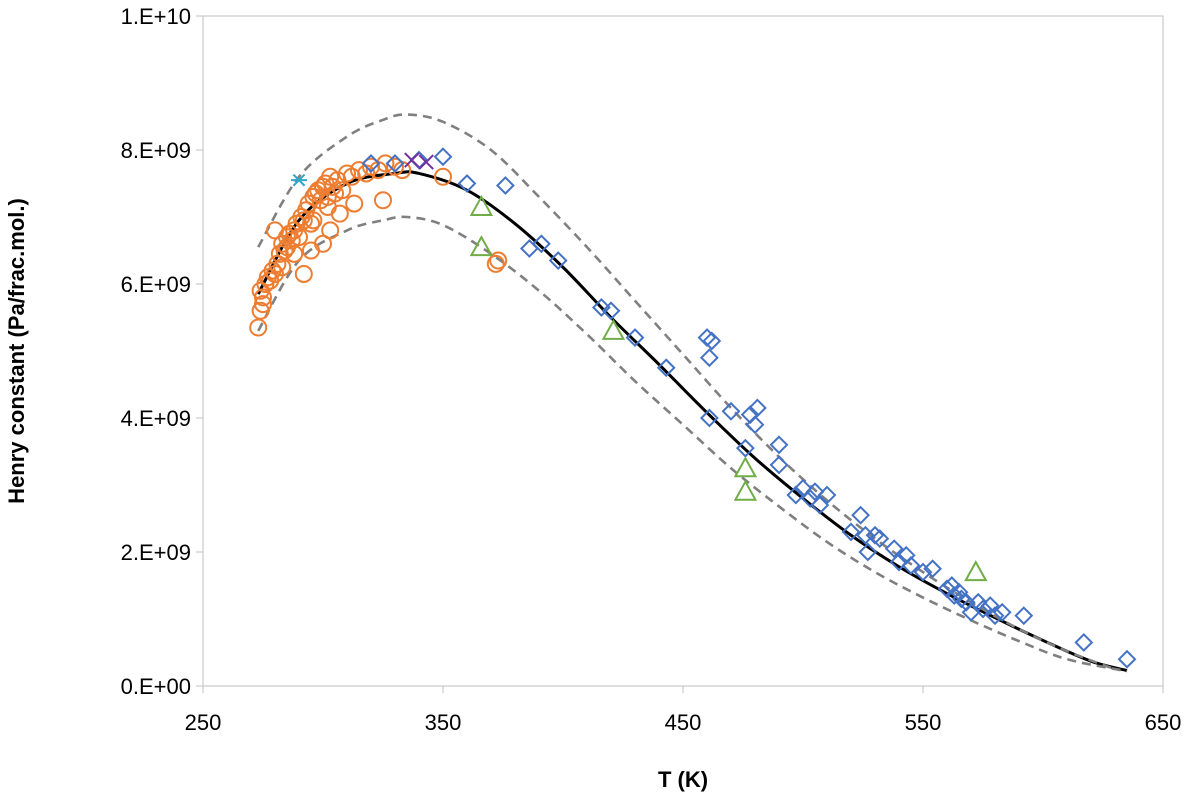 This screenshot has height=802, width=1200. What do you see at coordinates (203, 722) in the screenshot?
I see `x-tick-label: 250` at bounding box center [203, 722].